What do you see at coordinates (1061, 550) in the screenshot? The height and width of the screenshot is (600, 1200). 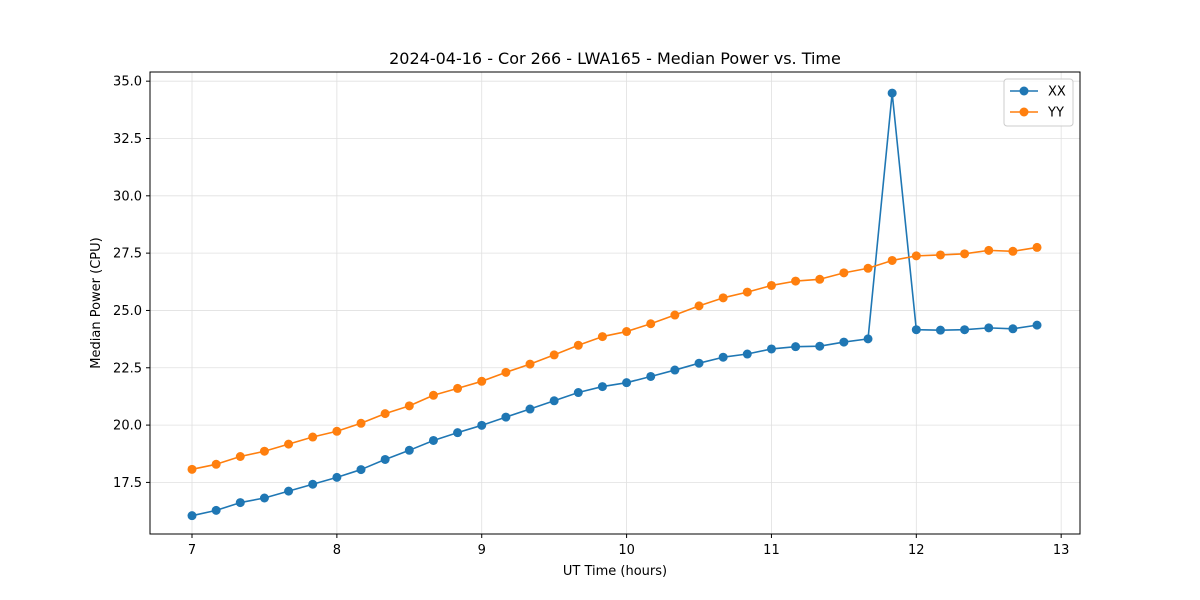 I see `x-tick-label: 13` at bounding box center [1061, 550].